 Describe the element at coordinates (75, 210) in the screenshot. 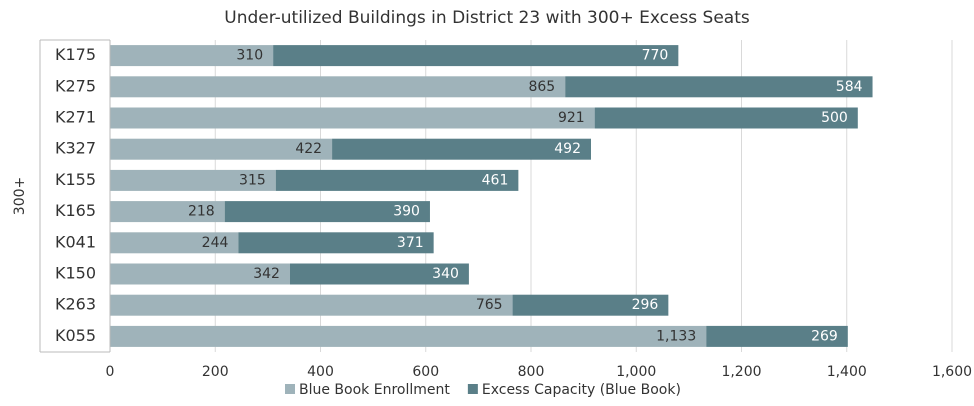

I see `y-tick-label: K165` at that location.